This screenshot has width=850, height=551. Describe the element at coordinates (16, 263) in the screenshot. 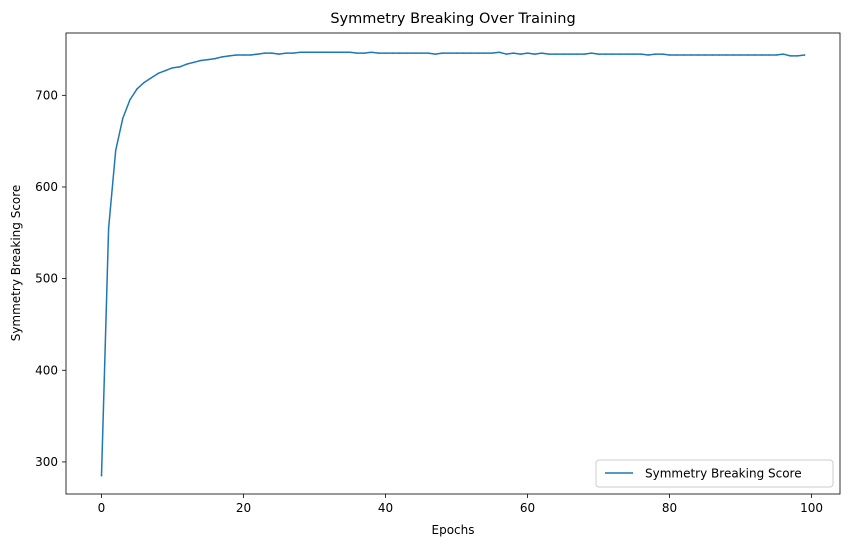

I see `y-axis-label: Symmetry Breaking Score` at that location.